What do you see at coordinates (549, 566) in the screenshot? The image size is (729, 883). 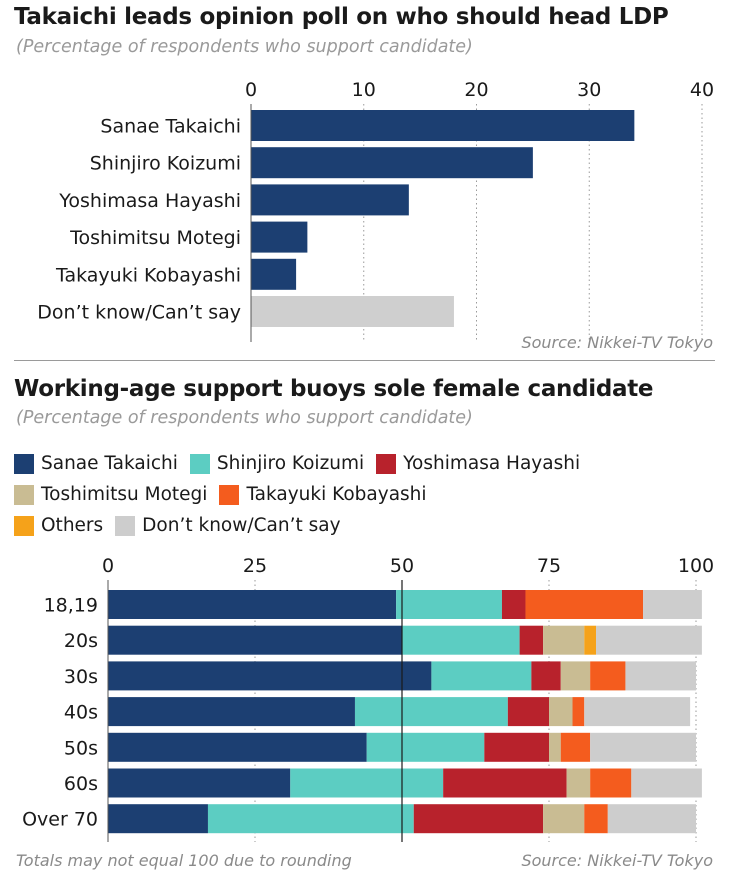 I see `x-tick-label: 75` at bounding box center [549, 566].